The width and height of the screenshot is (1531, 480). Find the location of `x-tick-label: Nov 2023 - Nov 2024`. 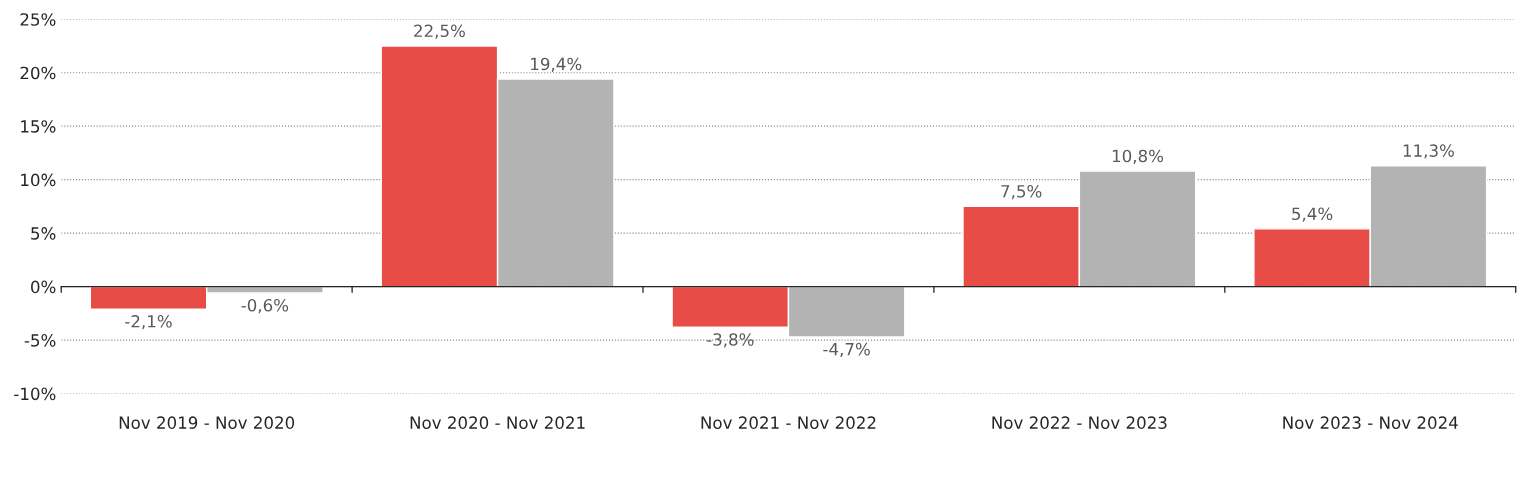

x-tick-label: Nov 2023 - Nov 2024 is located at coordinates (1370, 422).